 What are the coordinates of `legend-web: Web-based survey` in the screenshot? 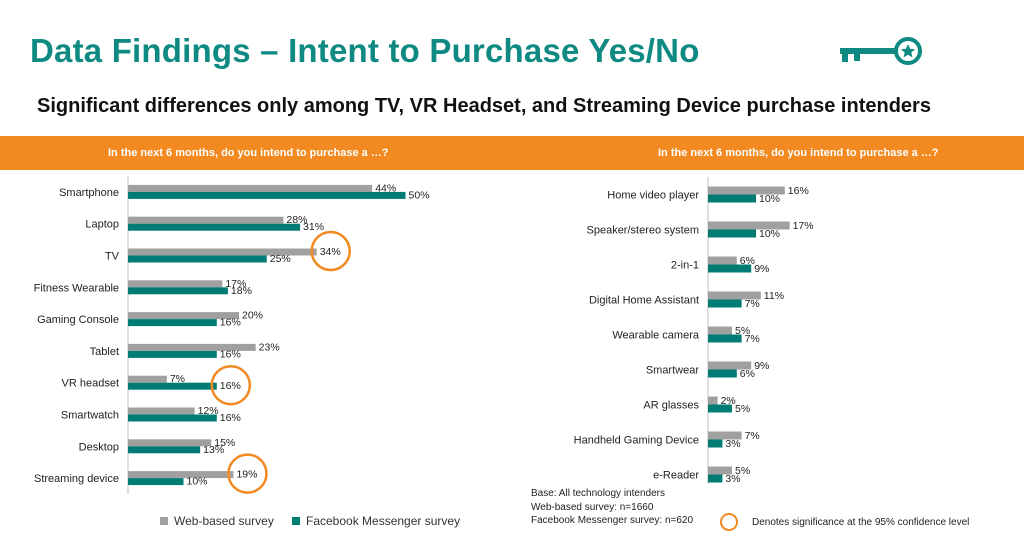 It's located at (217, 521).